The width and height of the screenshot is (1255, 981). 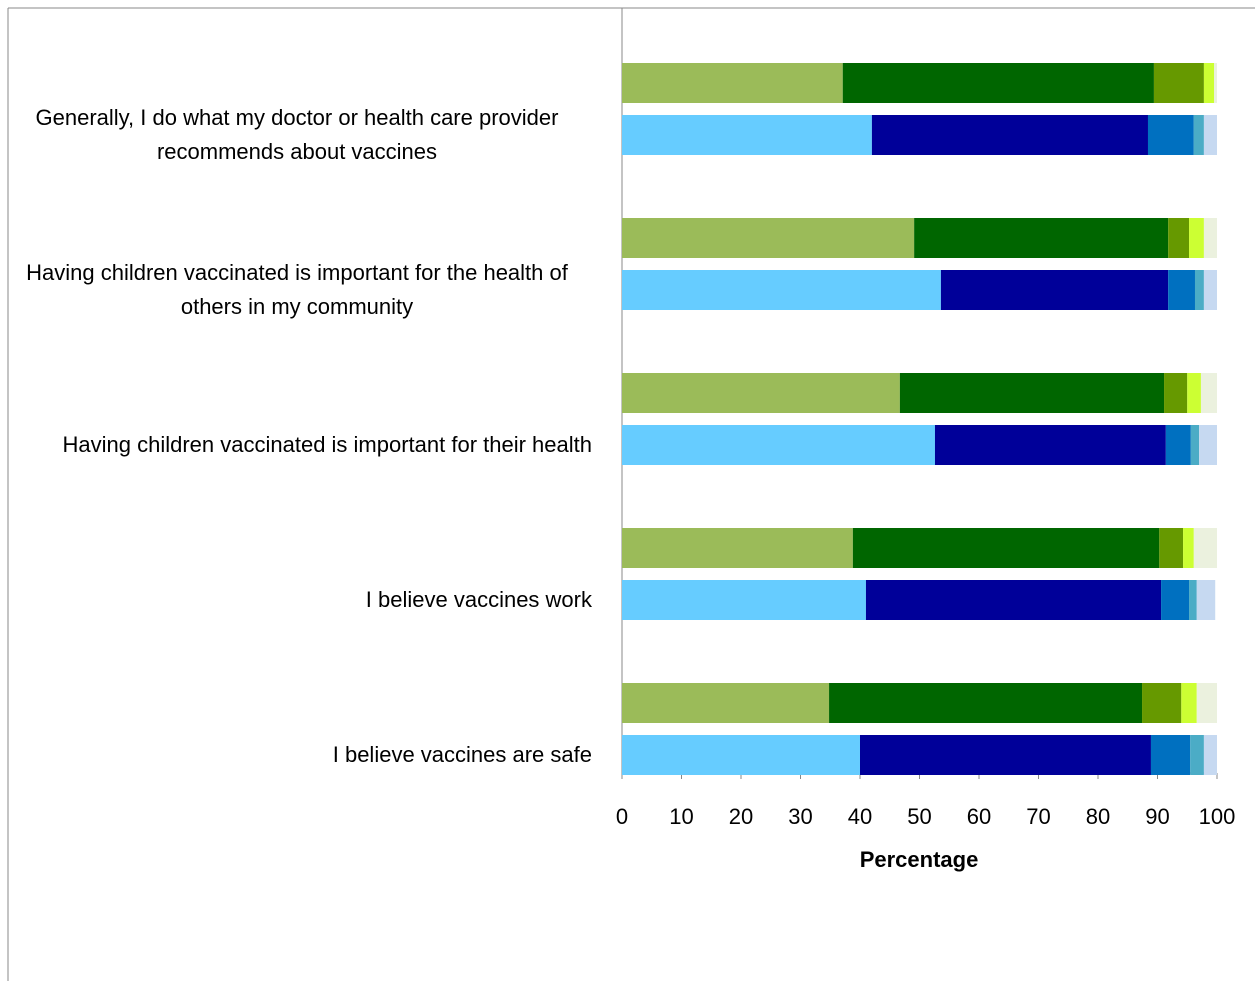 I want to click on x-tick-label: 40, so click(x=860, y=816).